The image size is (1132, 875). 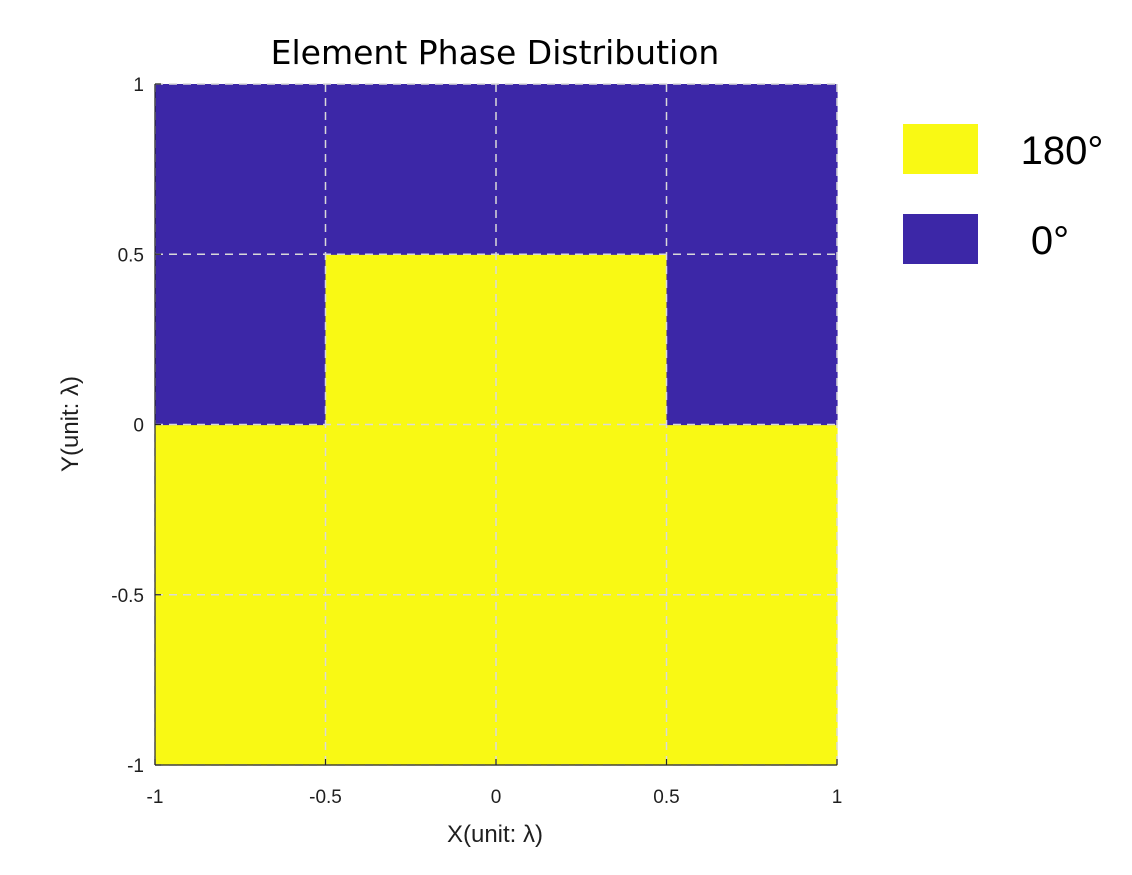 I want to click on y-tick-label: 1, so click(x=138, y=85).